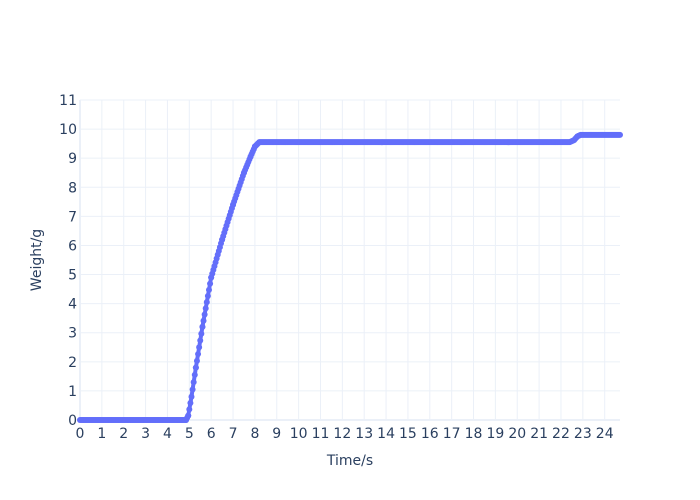  Describe the element at coordinates (72, 334) in the screenshot. I see `y-tick-label-3: 3` at that location.